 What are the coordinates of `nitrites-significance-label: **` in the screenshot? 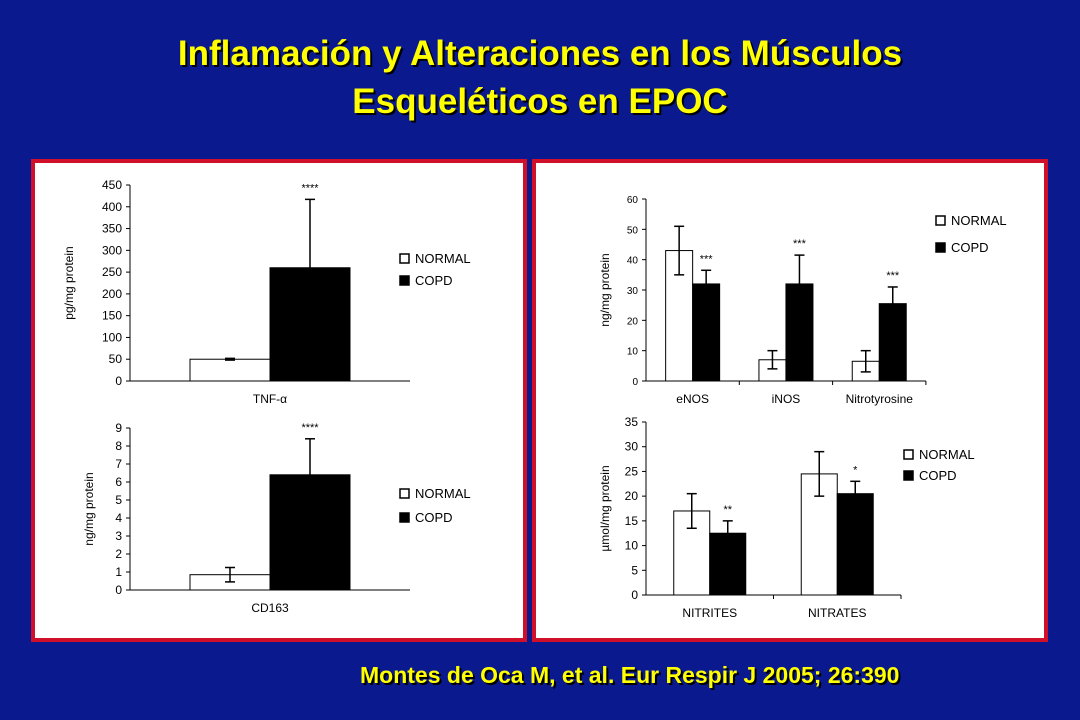 It's located at (727, 510).